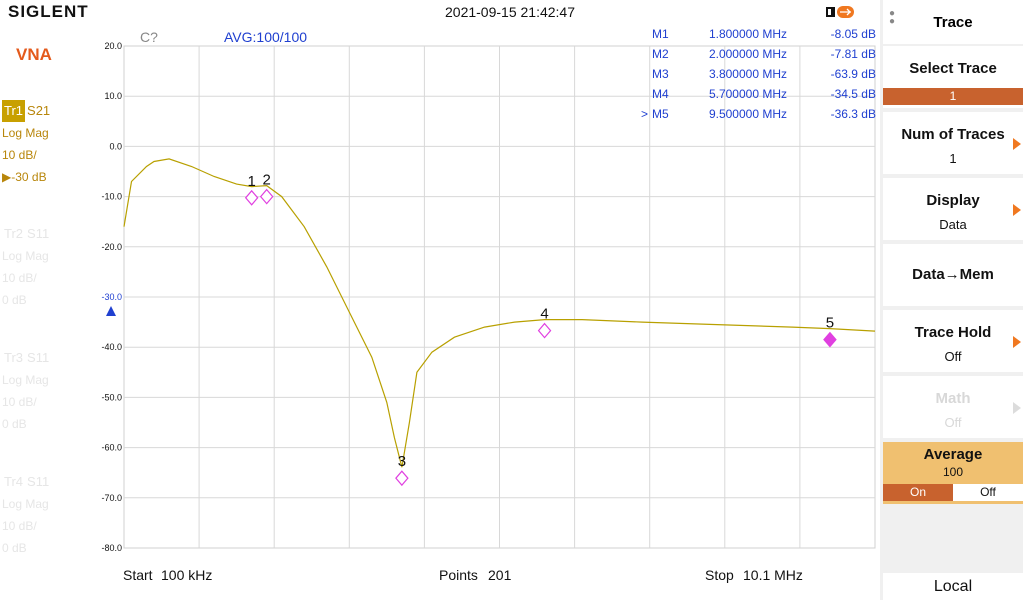 The width and height of the screenshot is (1023, 600). I want to click on marker-value: -8.05 dB, so click(853, 34).